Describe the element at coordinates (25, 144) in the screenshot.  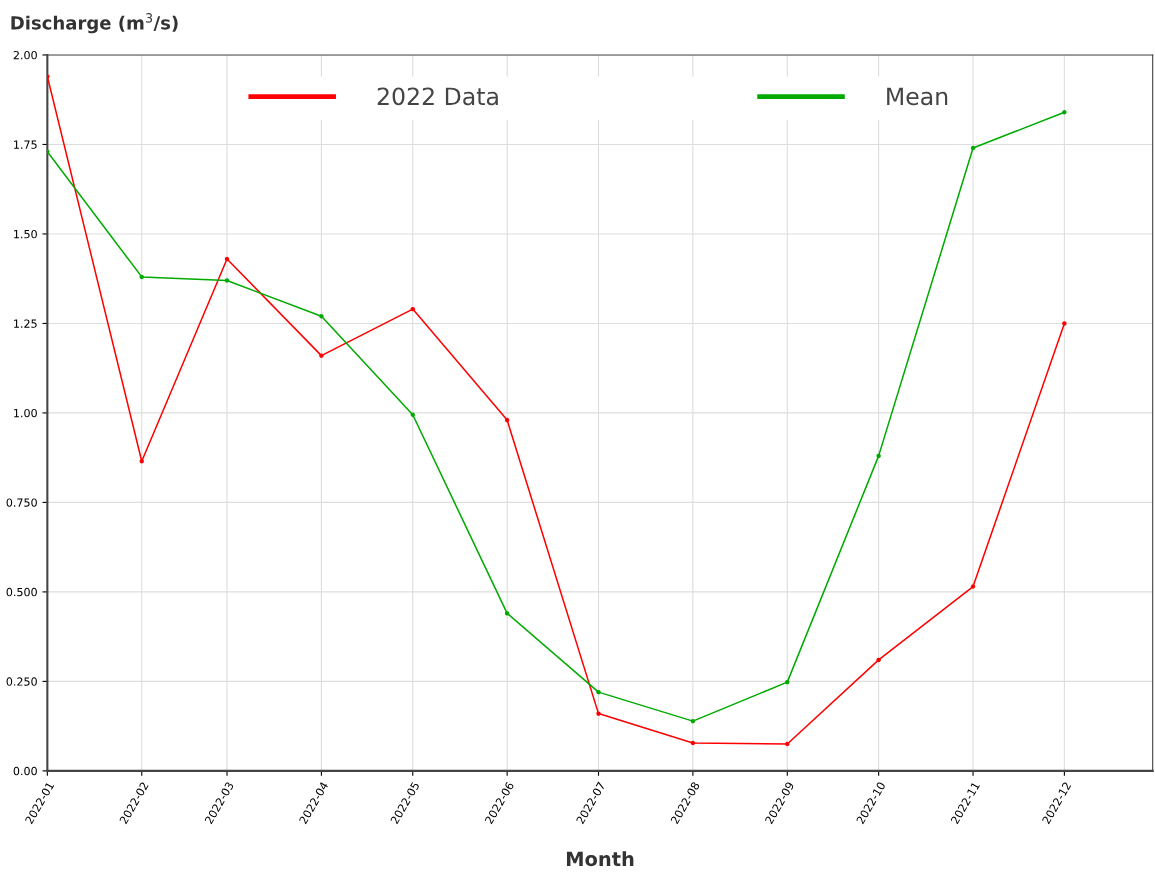
I see `y-tick-label: 1.75` at that location.